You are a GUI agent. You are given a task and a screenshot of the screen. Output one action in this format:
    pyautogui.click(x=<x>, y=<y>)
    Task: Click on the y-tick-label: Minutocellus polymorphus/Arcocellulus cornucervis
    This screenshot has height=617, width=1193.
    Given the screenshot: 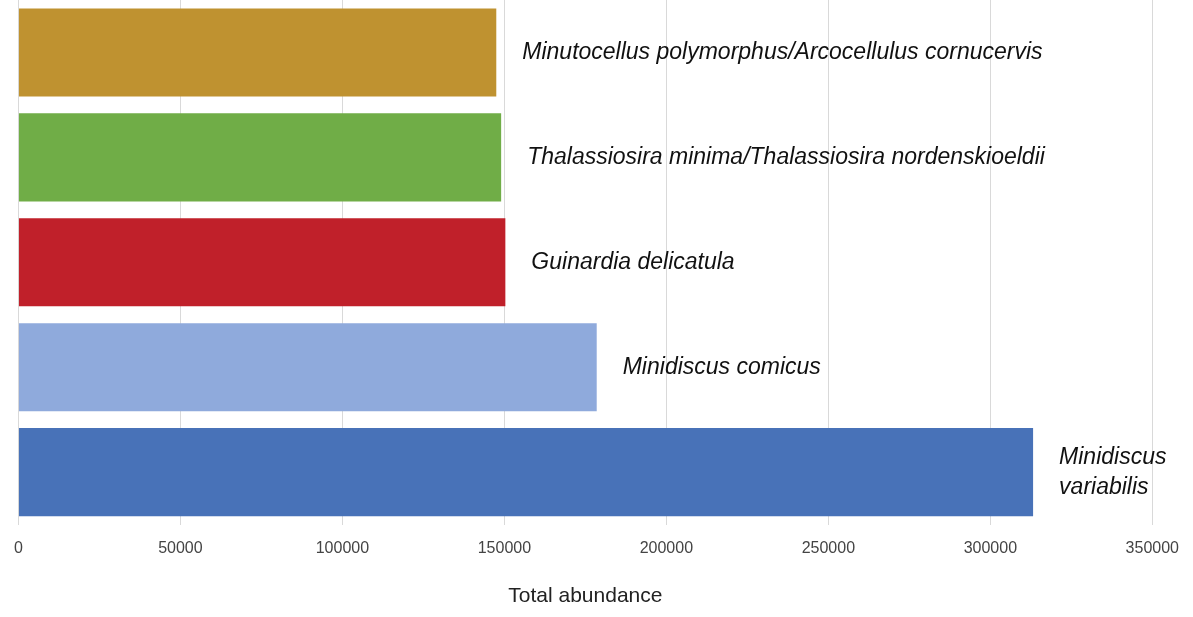 What is the action you would take?
    pyautogui.click(x=783, y=50)
    